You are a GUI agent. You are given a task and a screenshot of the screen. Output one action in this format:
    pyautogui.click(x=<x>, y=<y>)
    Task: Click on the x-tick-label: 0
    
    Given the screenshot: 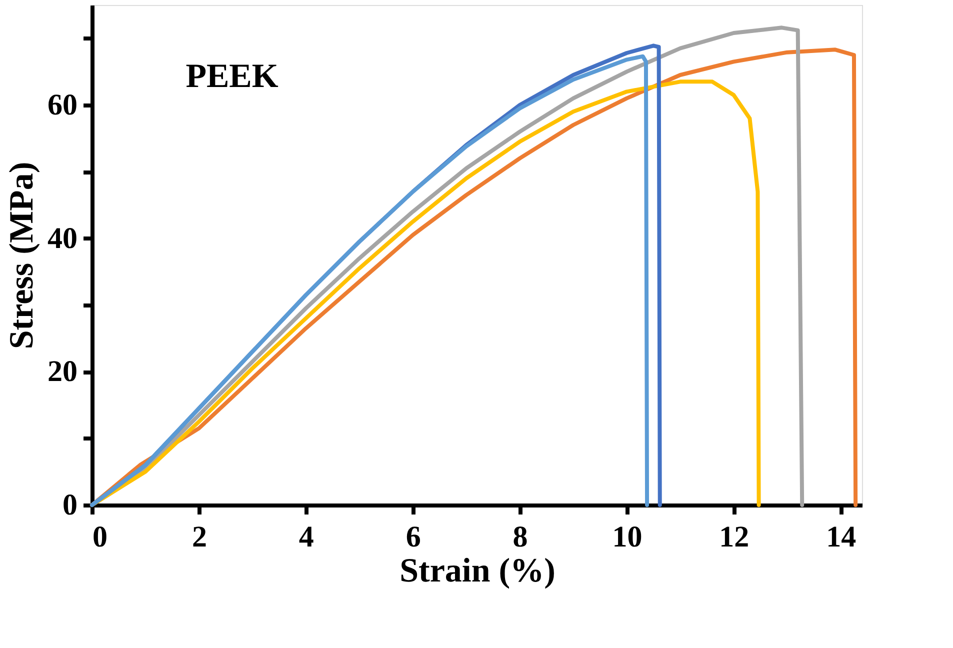 What is the action you would take?
    pyautogui.click(x=100, y=537)
    